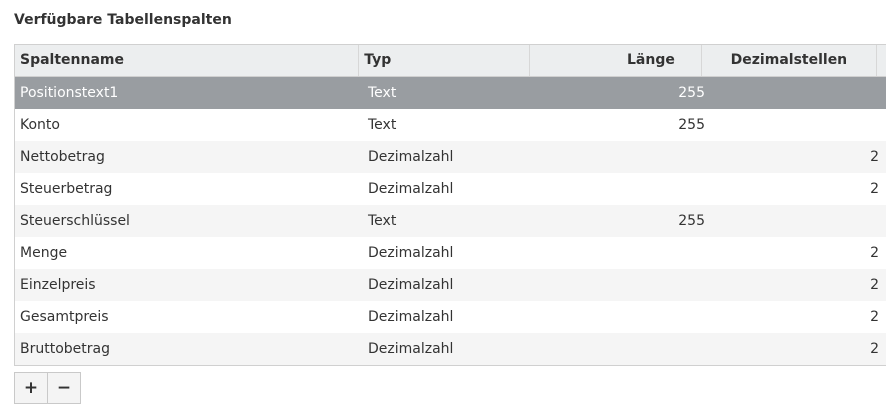 This screenshot has width=886, height=415. I want to click on table-row: Steuerbetrag Dezimalzahl 2, so click(450, 189).